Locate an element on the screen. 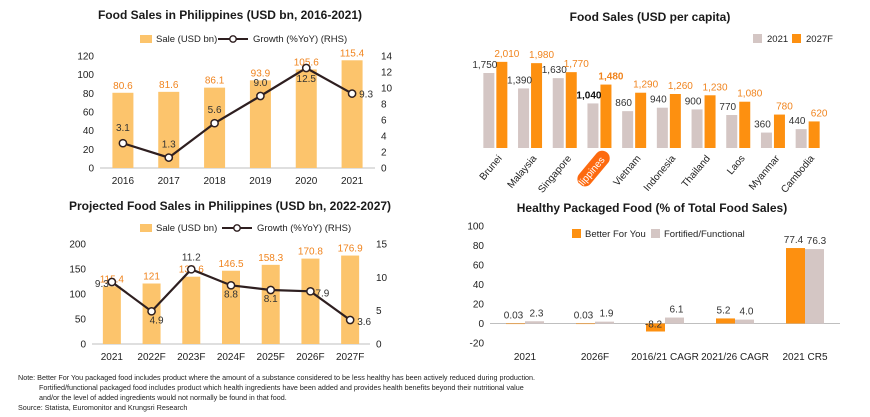 The width and height of the screenshot is (870, 417). c3-label-2021: 440 is located at coordinates (797, 121).